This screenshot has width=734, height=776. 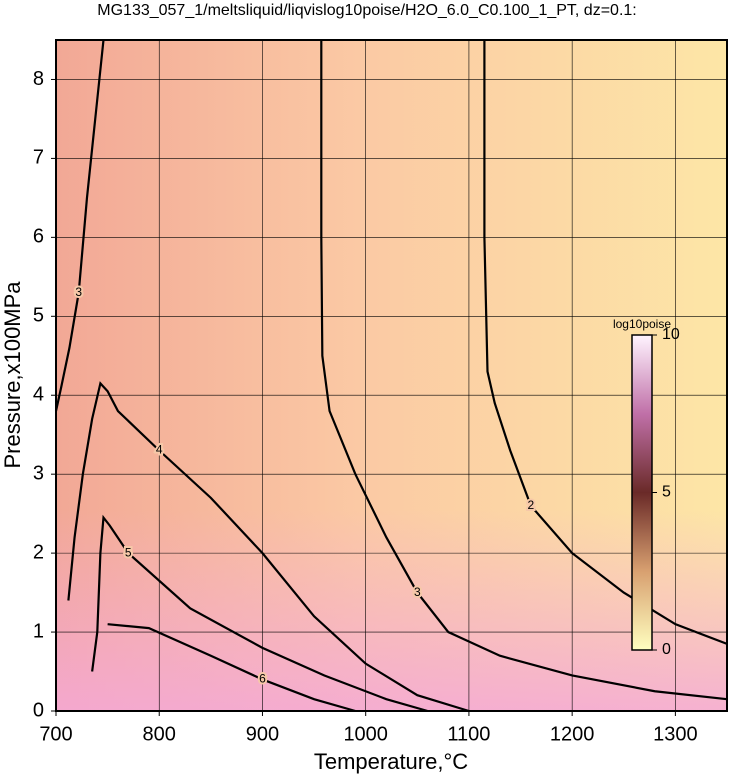 What do you see at coordinates (38, 237) in the screenshot?
I see `y-tick-label: 6` at bounding box center [38, 237].